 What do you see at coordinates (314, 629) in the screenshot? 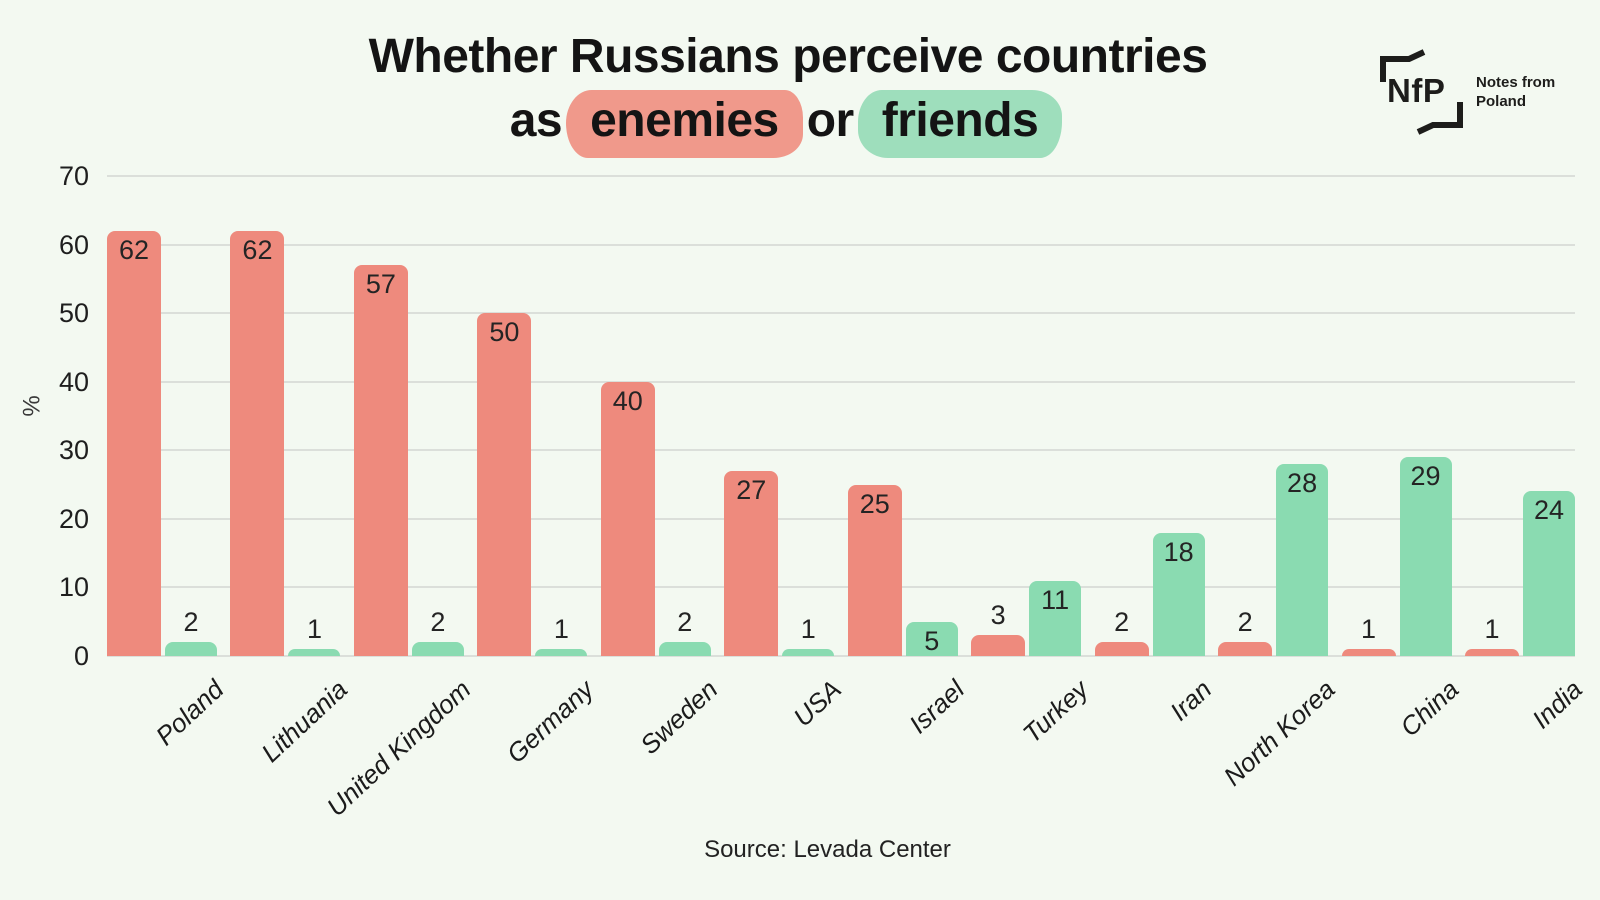
I see `value-label-friends-lithuania: 1` at bounding box center [314, 629].